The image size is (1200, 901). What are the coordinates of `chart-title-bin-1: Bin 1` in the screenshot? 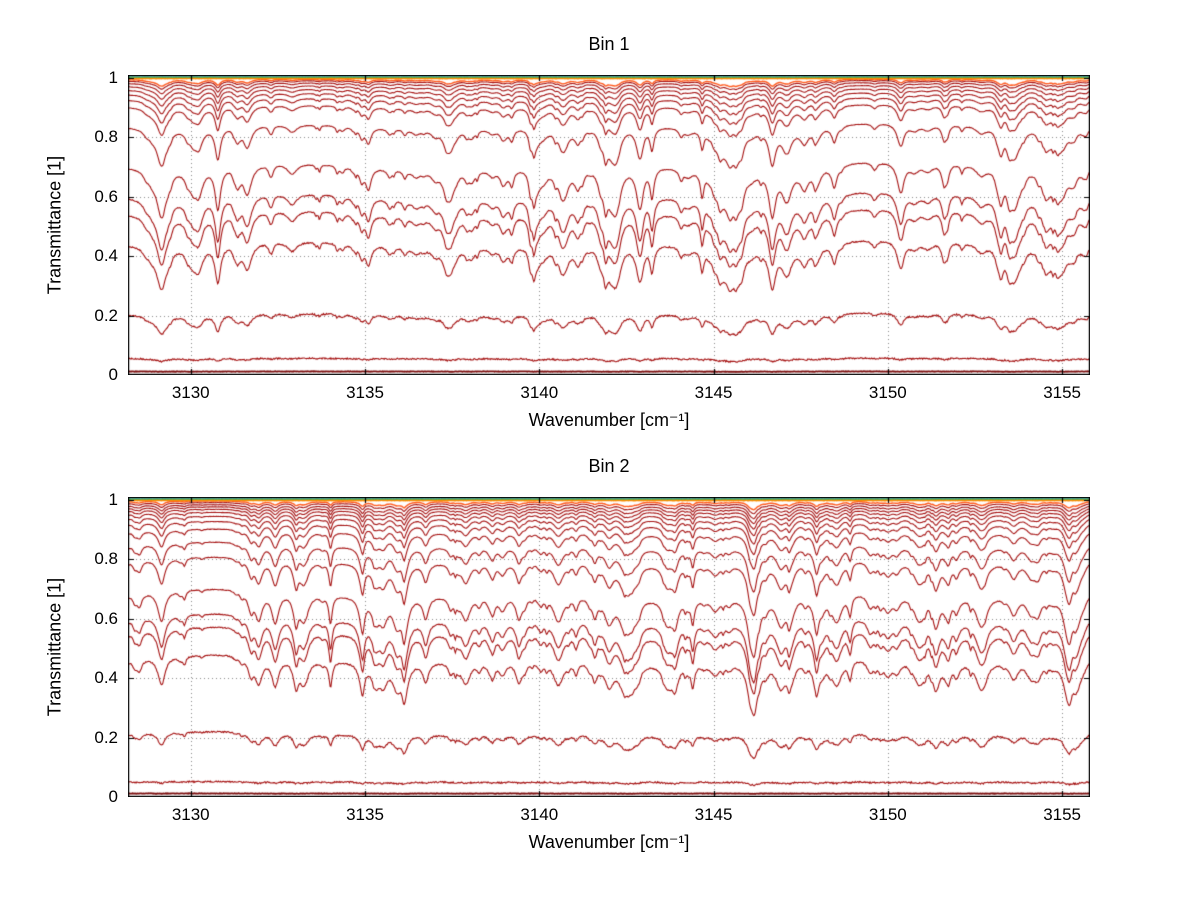 It's located at (609, 44).